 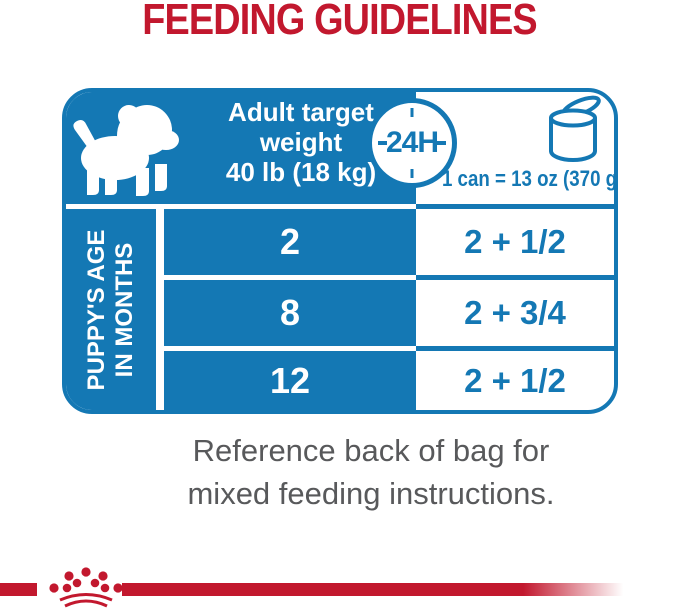 What do you see at coordinates (301, 127) in the screenshot?
I see `adult-target-weight-label: Adult target weight` at bounding box center [301, 127].